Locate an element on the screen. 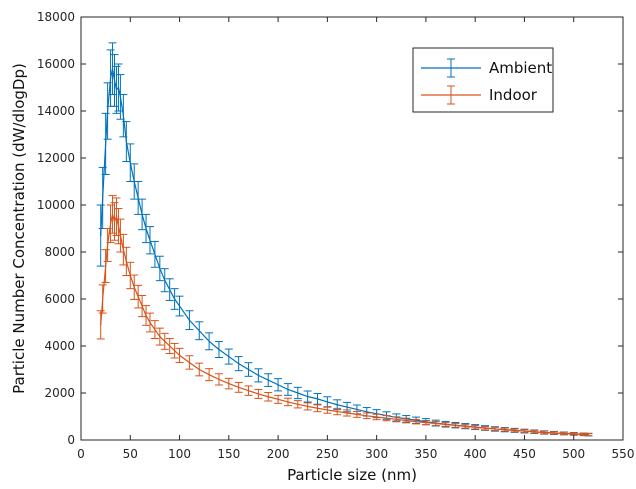 The image size is (636, 489). x-tick-label: 450 is located at coordinates (524, 454).